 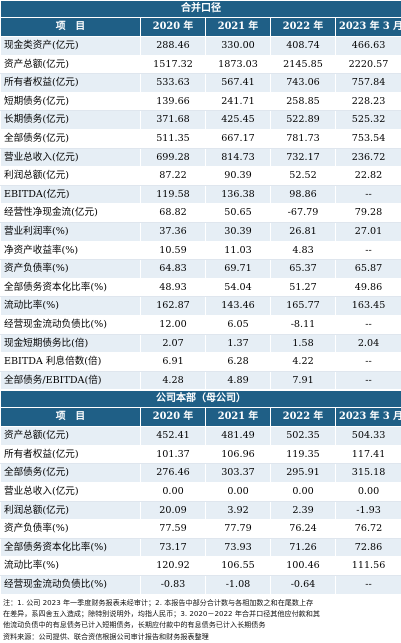 I want to click on table-cell: 26.81, so click(x=303, y=231).